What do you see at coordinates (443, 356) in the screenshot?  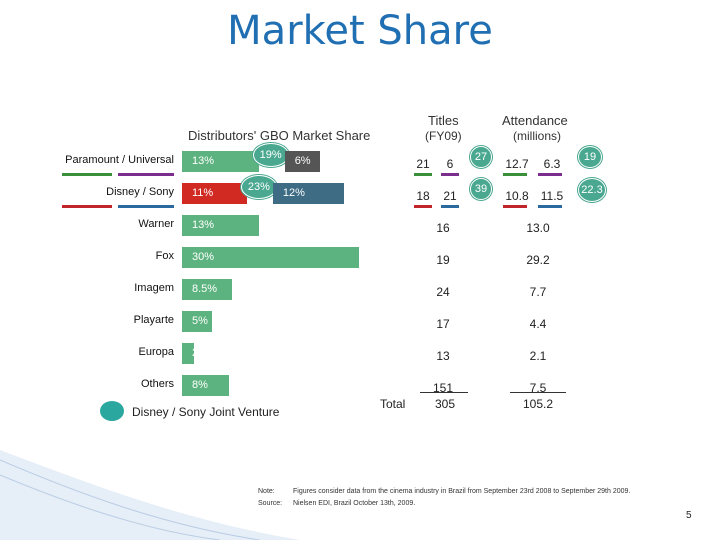 I see `titles-value: 13` at bounding box center [443, 356].